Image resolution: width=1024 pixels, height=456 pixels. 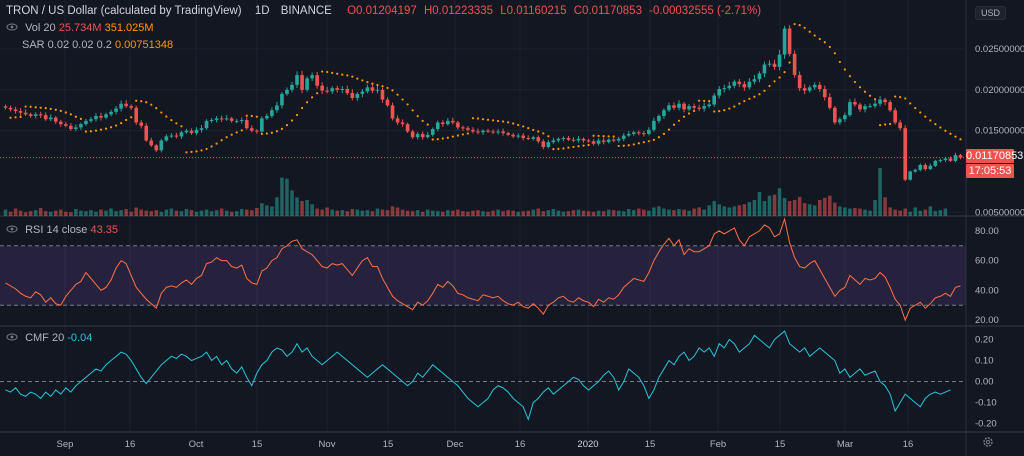 What do you see at coordinates (987, 320) in the screenshot?
I see `rsi-tick-label: 20.00` at bounding box center [987, 320].